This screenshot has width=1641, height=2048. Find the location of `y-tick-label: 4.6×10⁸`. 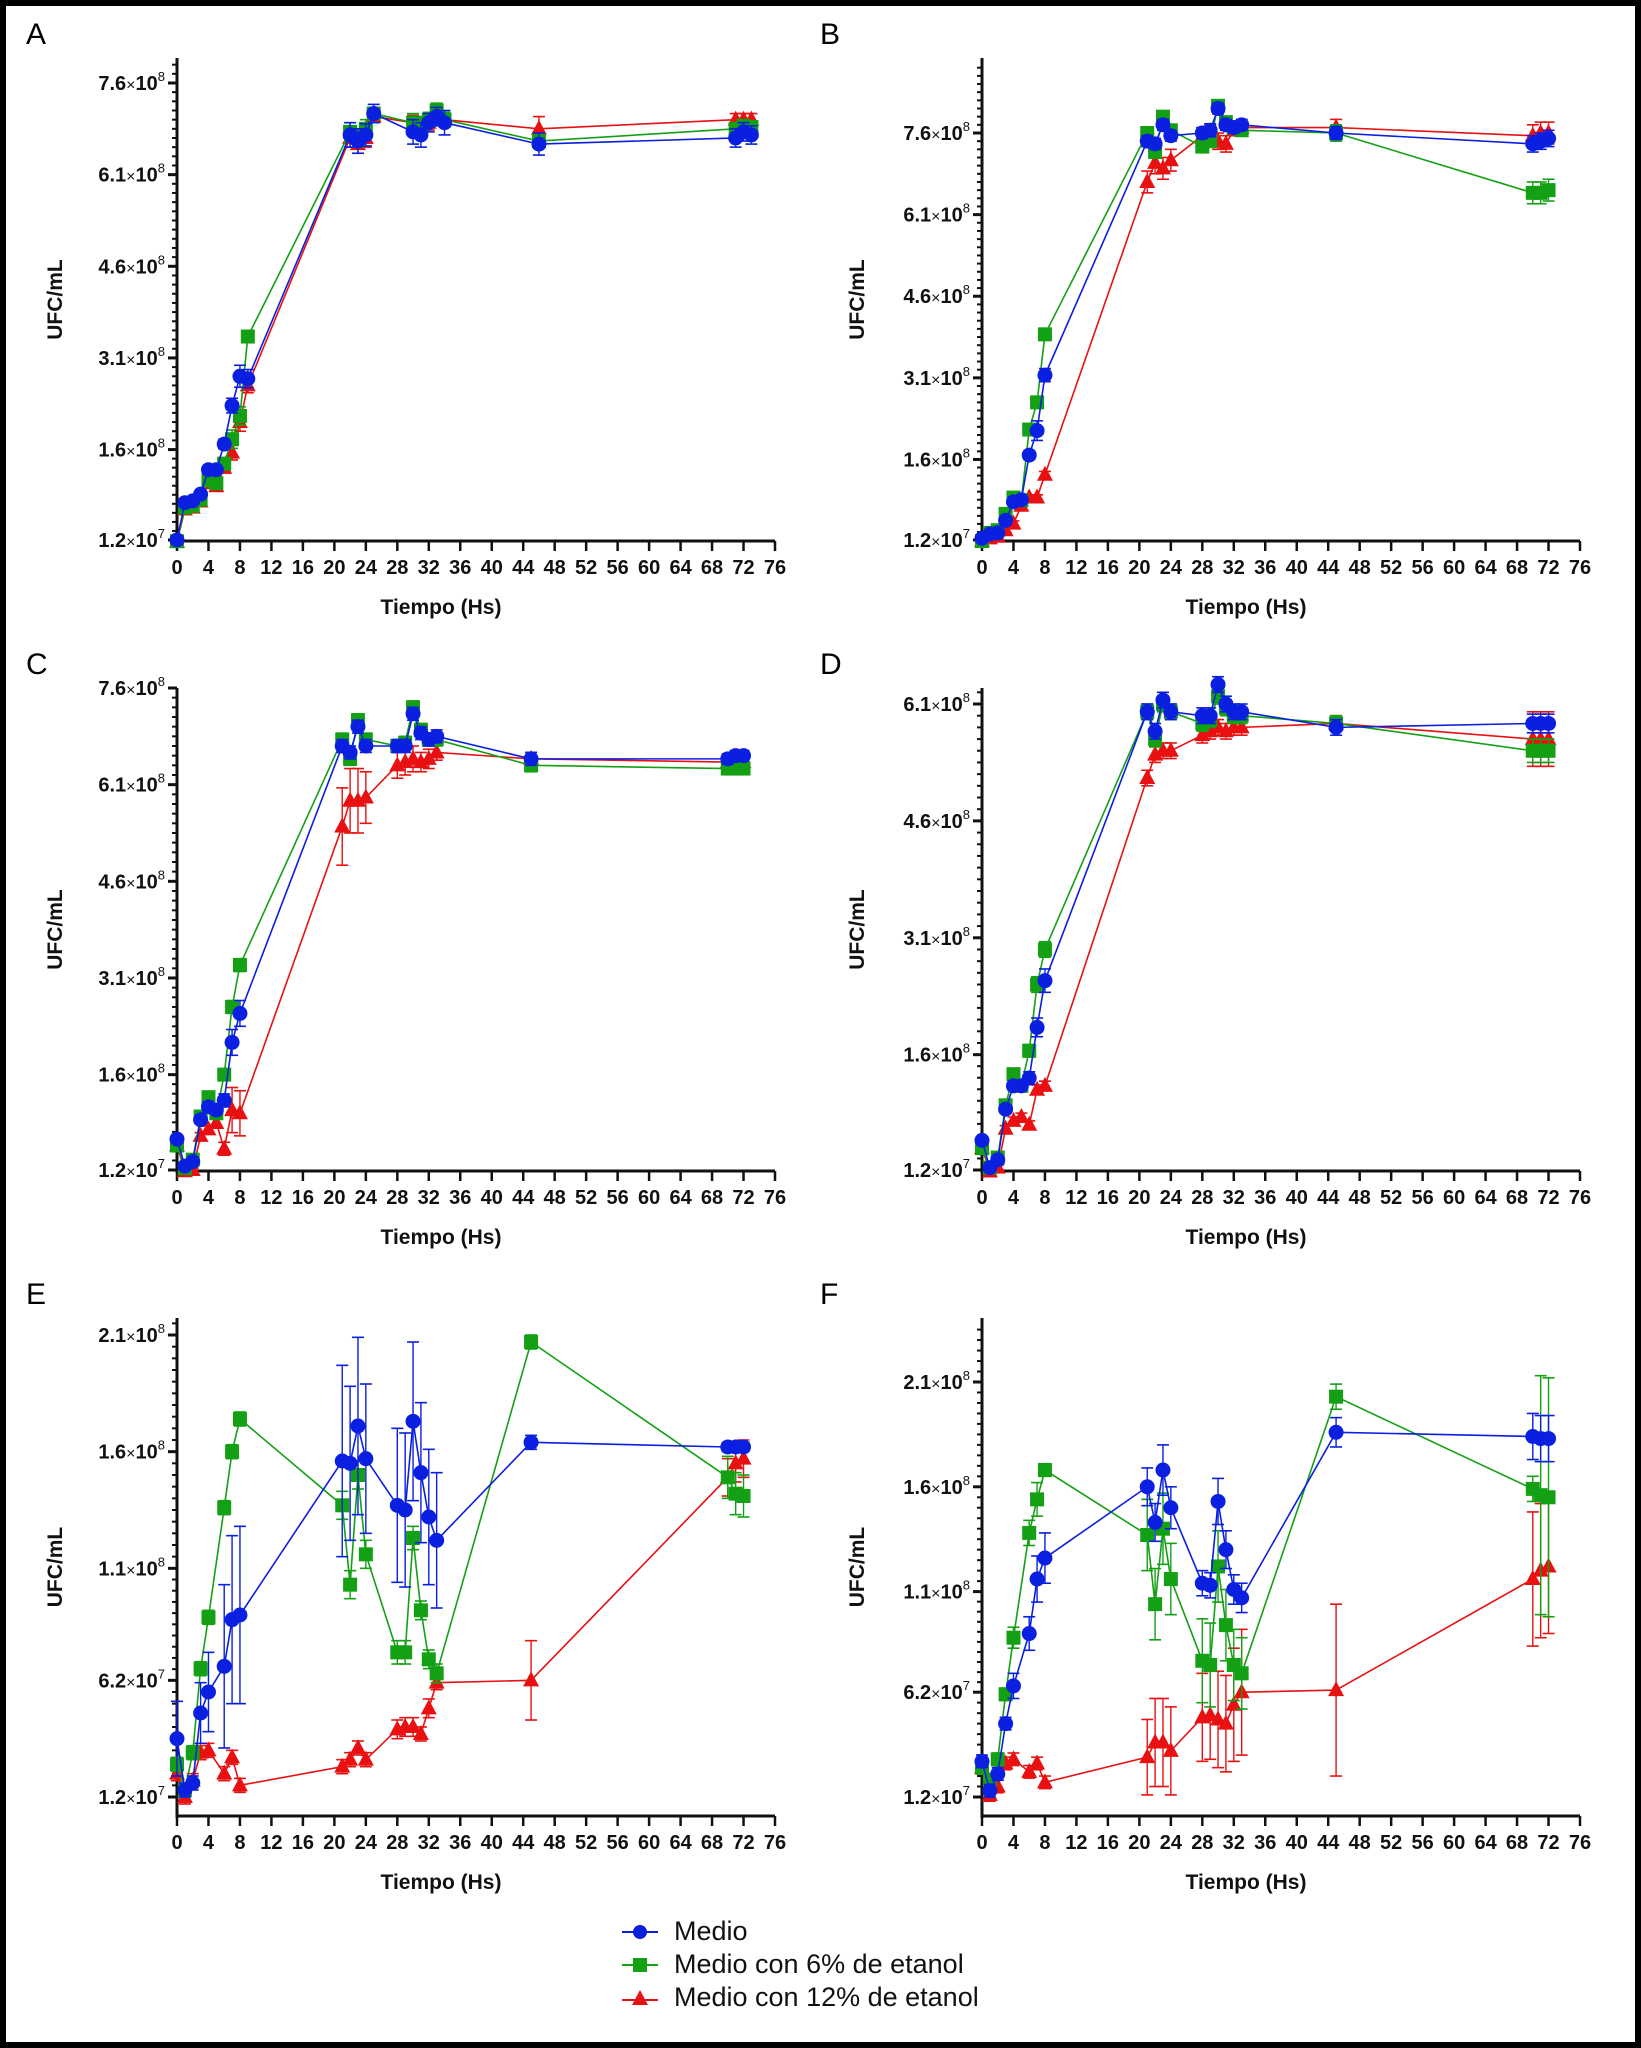

y-tick-label: 4.6×10⁸ is located at coordinates (131, 265).